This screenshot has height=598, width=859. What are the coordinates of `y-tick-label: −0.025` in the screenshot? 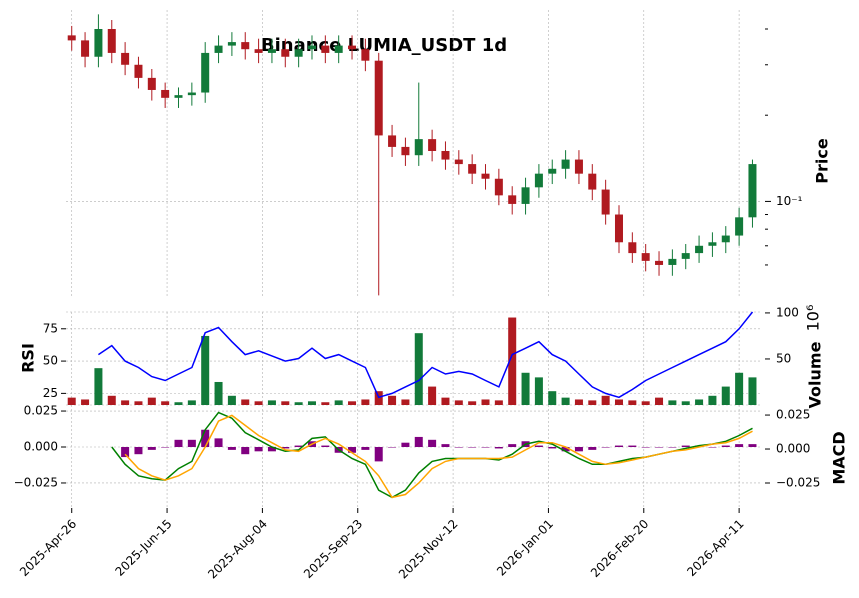 It's located at (36, 482).